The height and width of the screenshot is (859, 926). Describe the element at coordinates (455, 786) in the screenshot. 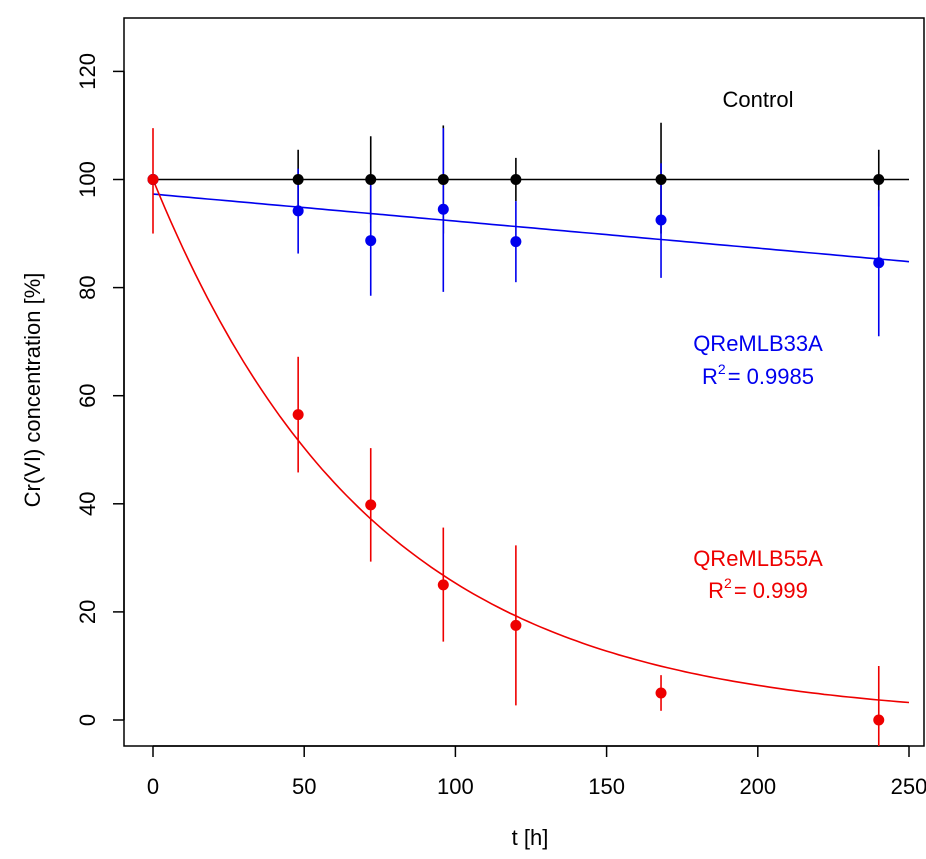

I see `x-tick-label: 100` at that location.